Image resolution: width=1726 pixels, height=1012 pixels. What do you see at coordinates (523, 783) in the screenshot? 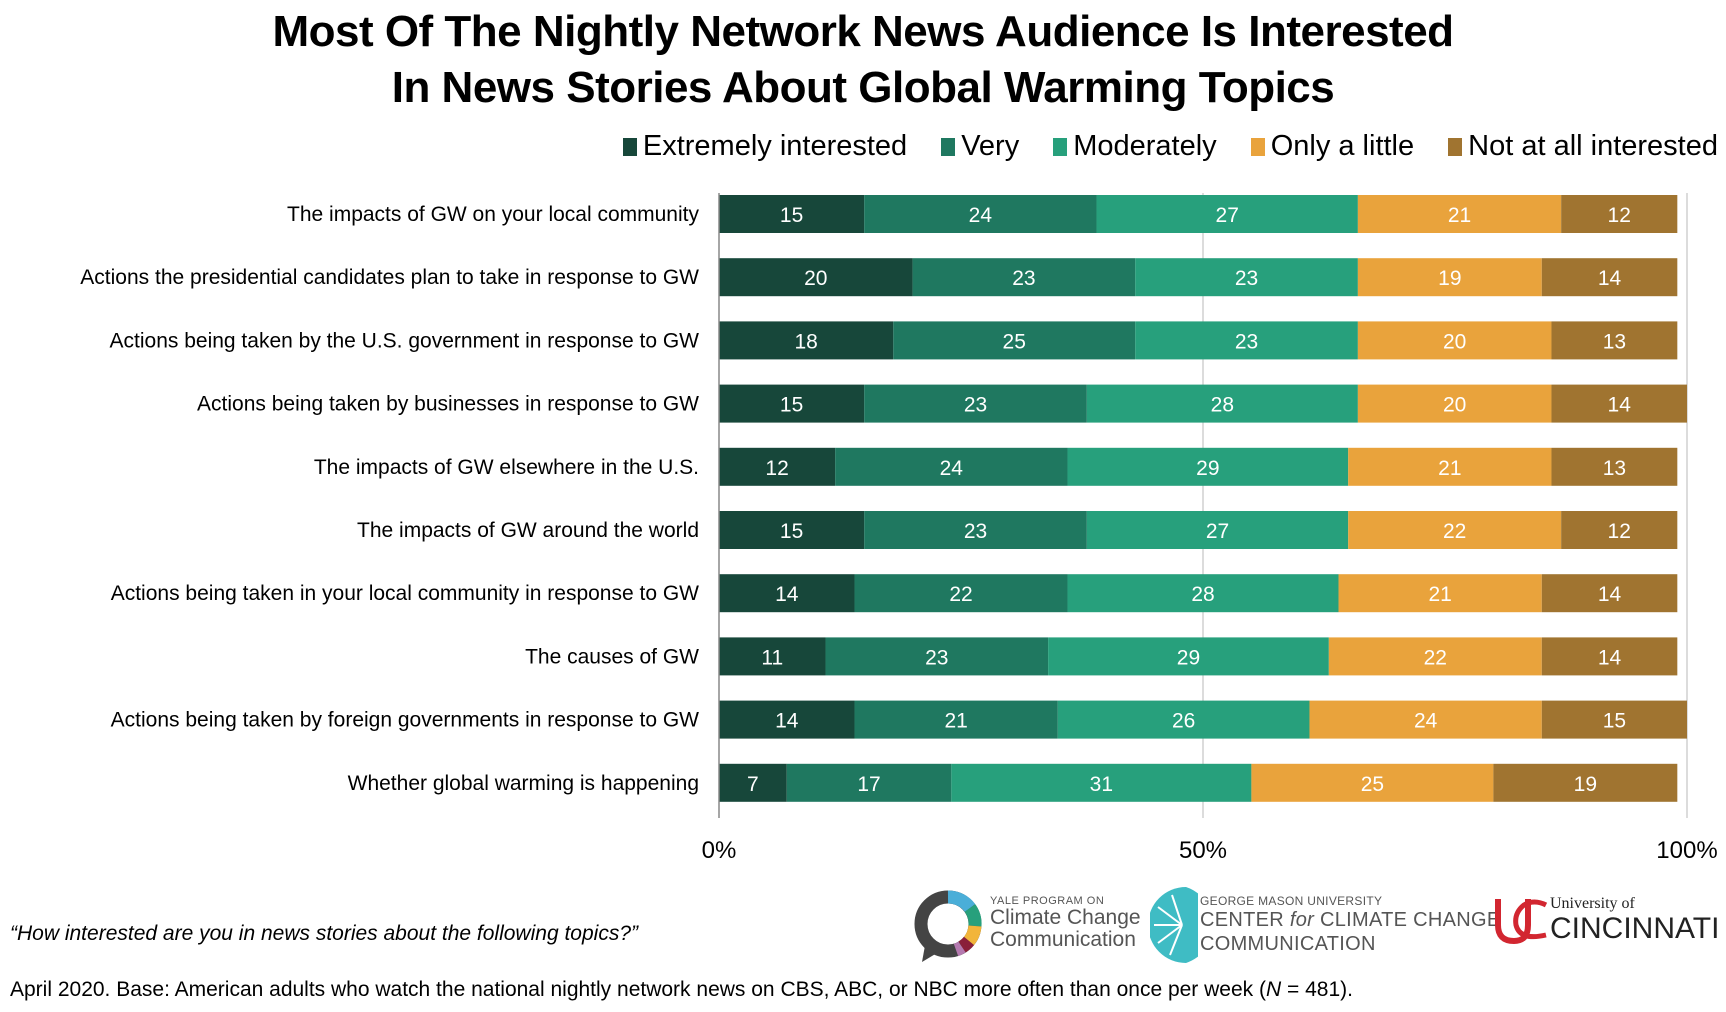
I see `category-label: Whether global warming is happening` at bounding box center [523, 783].